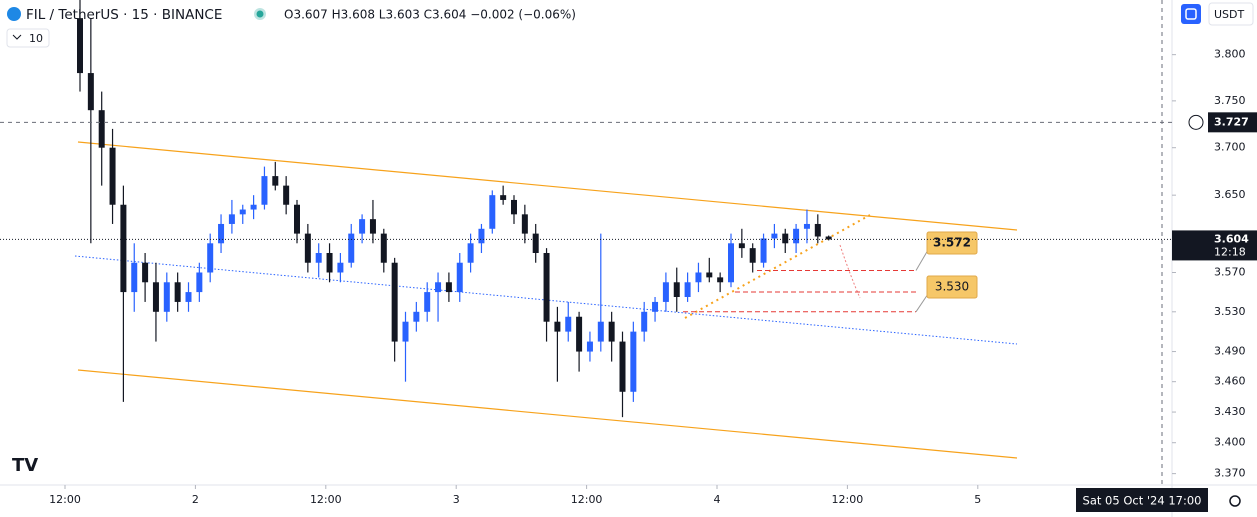 This screenshot has height=517, width=1257. What do you see at coordinates (1214, 245) in the screenshot?
I see `price-label-box` at bounding box center [1214, 245].